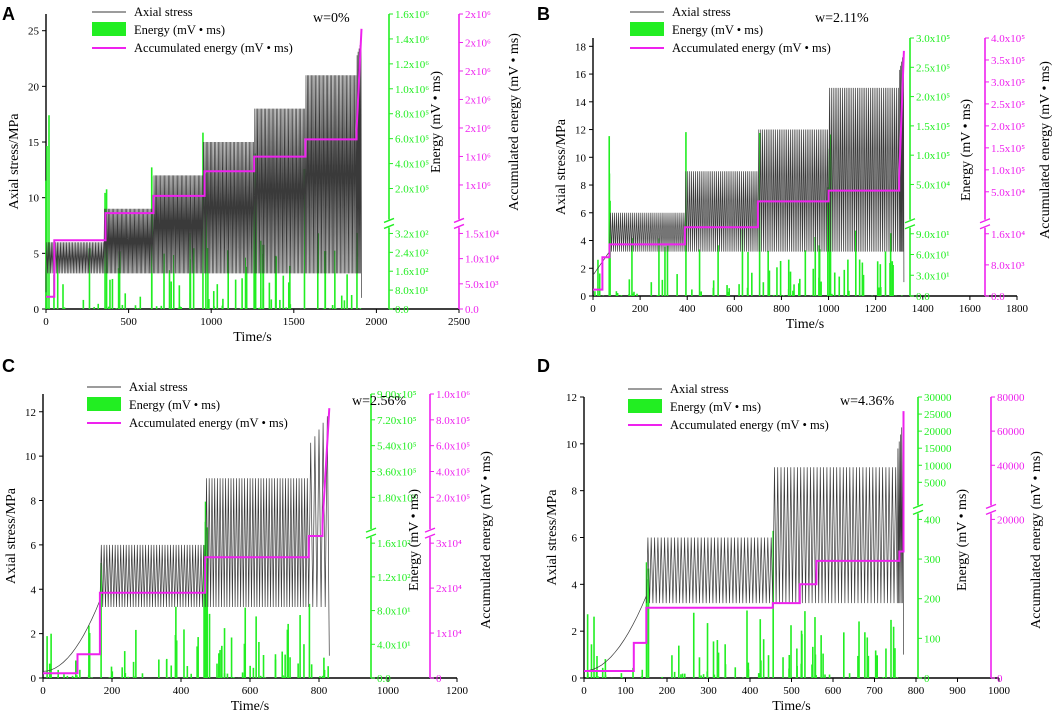  I want to click on y-tick-label: 6, so click(34, 546).